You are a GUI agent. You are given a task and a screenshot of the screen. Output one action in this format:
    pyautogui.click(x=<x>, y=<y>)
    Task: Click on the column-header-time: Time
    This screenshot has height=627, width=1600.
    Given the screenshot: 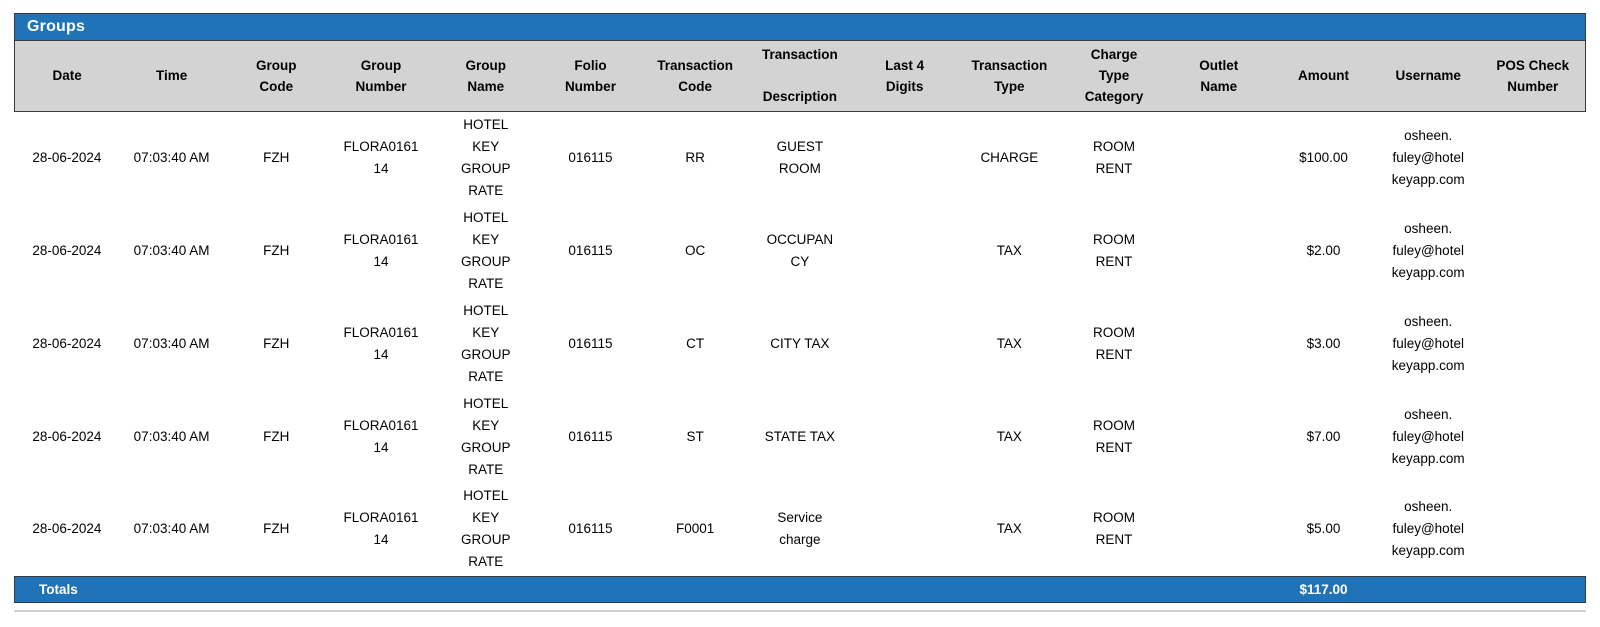 What is the action you would take?
    pyautogui.click(x=171, y=76)
    